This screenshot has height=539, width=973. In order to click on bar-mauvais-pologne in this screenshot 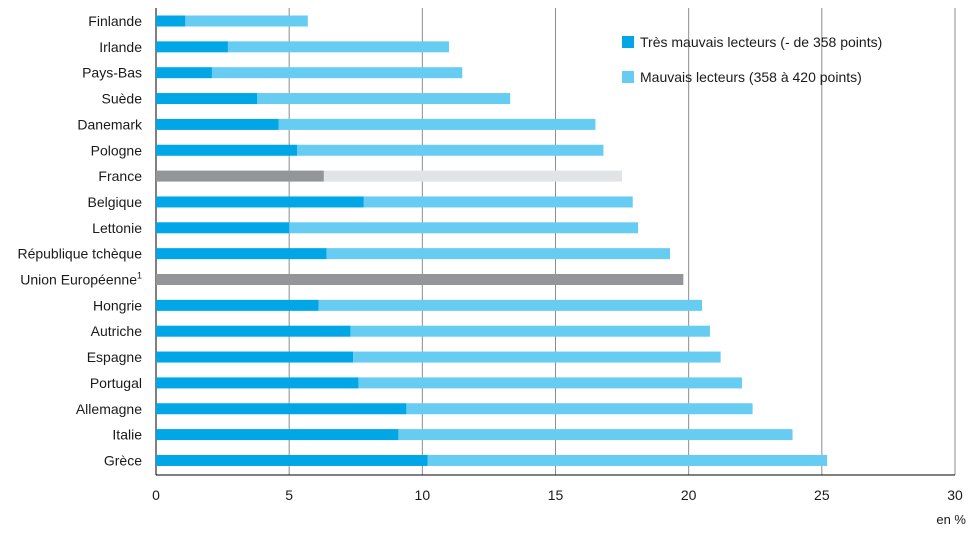, I will do `click(450, 150)`.